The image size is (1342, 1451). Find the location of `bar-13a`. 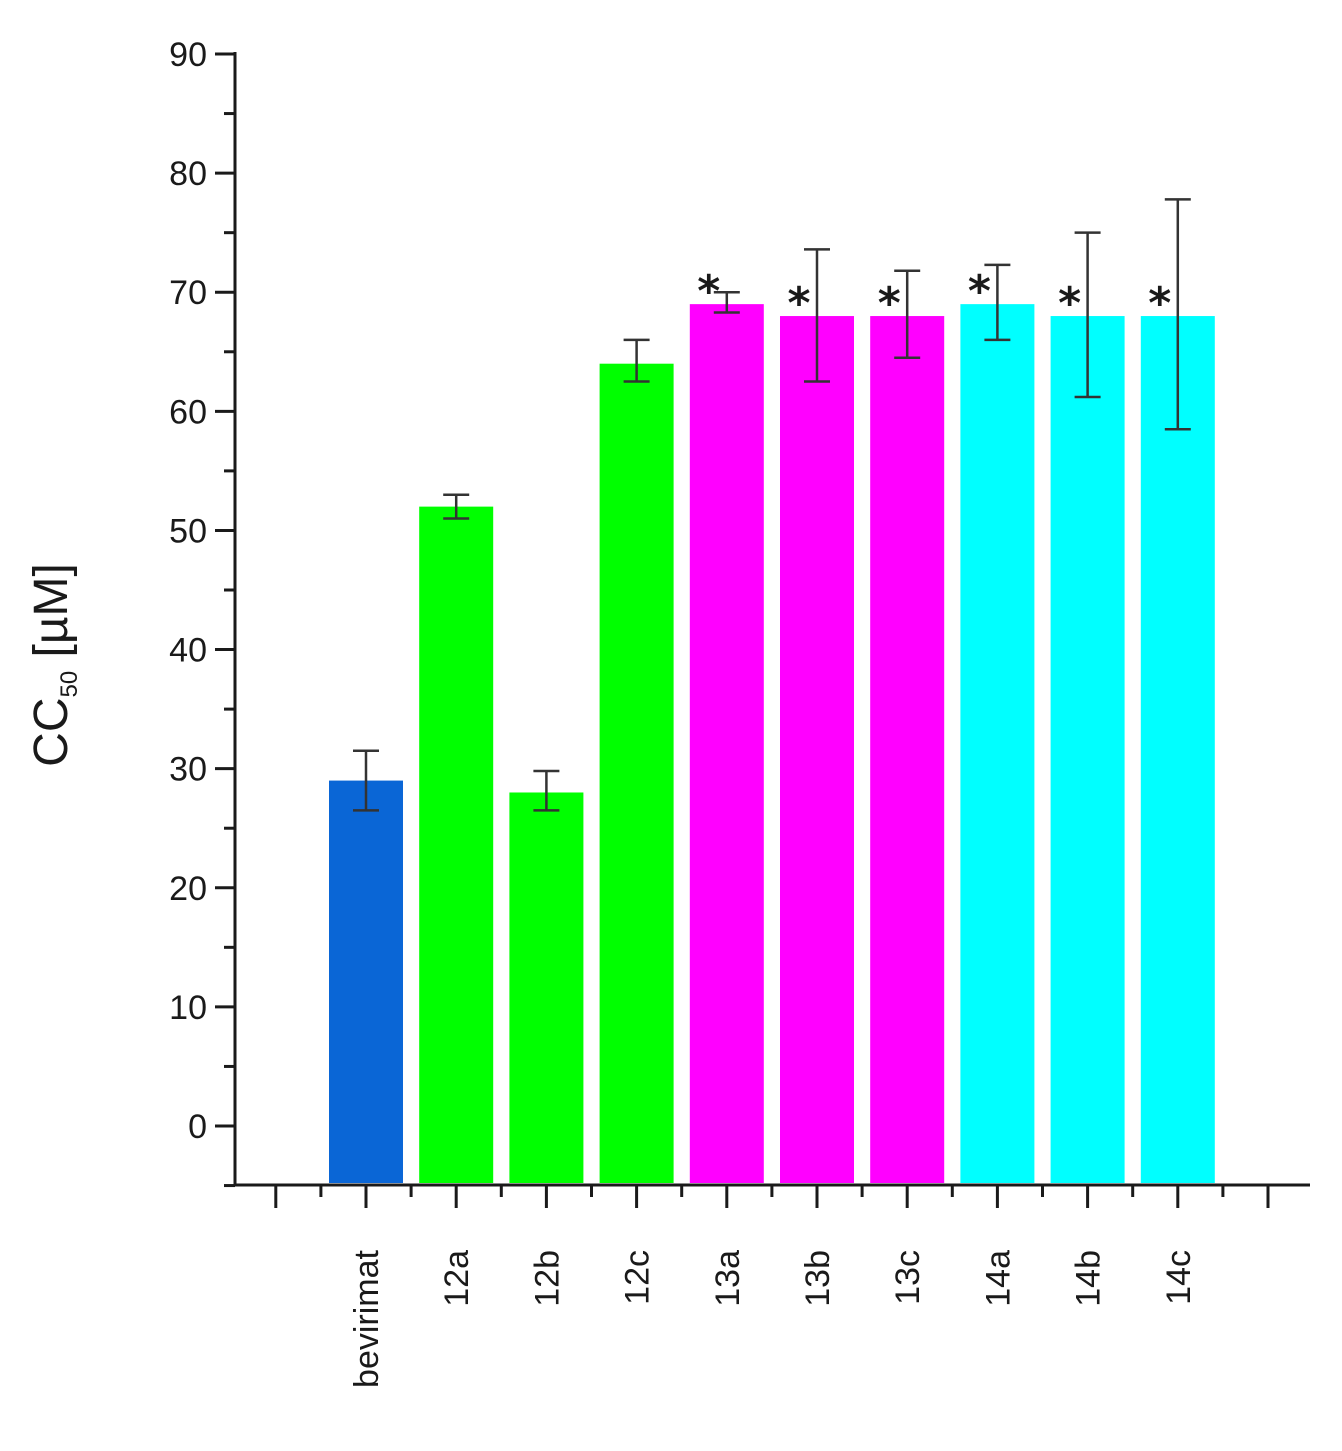

bar-13a is located at coordinates (726, 744).